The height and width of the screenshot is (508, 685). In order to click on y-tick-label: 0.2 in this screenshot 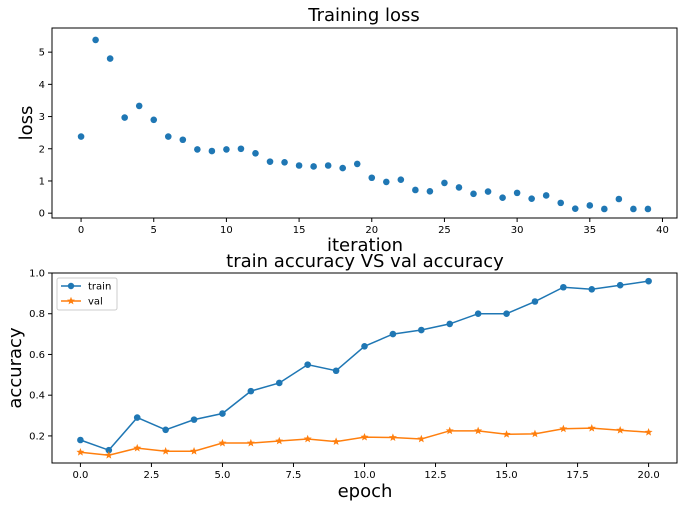, I will do `click(37, 436)`.